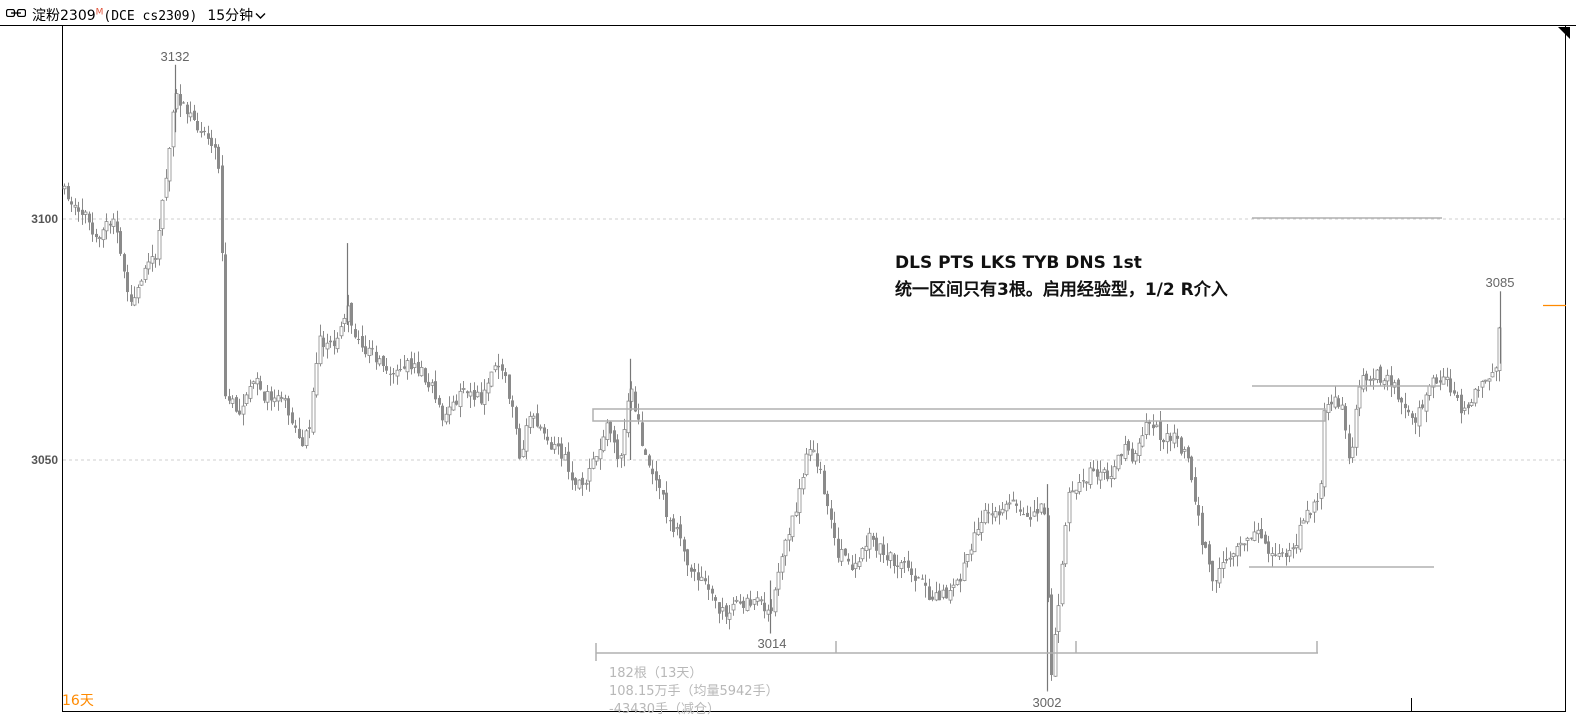 Image resolution: width=1576 pixels, height=715 pixels. What do you see at coordinates (260, 16) in the screenshot?
I see `chevron-down-icon` at bounding box center [260, 16].